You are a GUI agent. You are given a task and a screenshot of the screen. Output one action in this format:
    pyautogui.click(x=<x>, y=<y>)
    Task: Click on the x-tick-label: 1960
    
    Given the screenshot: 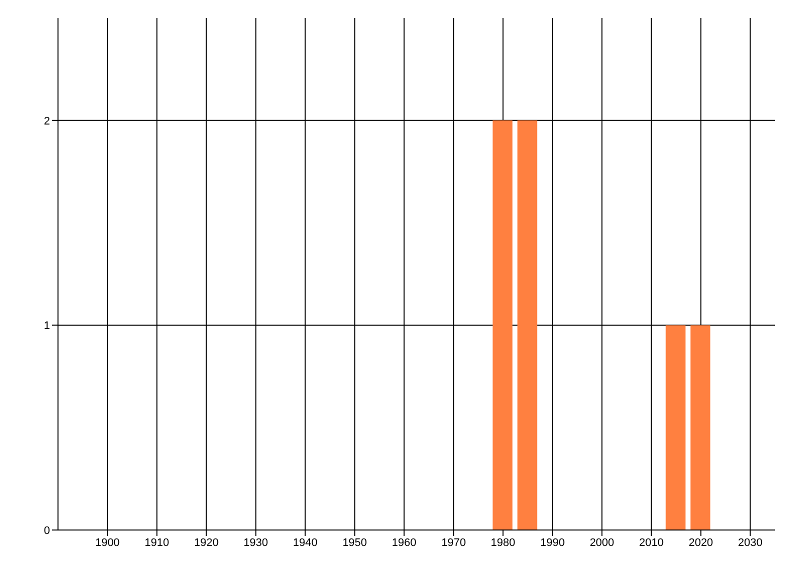 What is the action you would take?
    pyautogui.click(x=404, y=542)
    